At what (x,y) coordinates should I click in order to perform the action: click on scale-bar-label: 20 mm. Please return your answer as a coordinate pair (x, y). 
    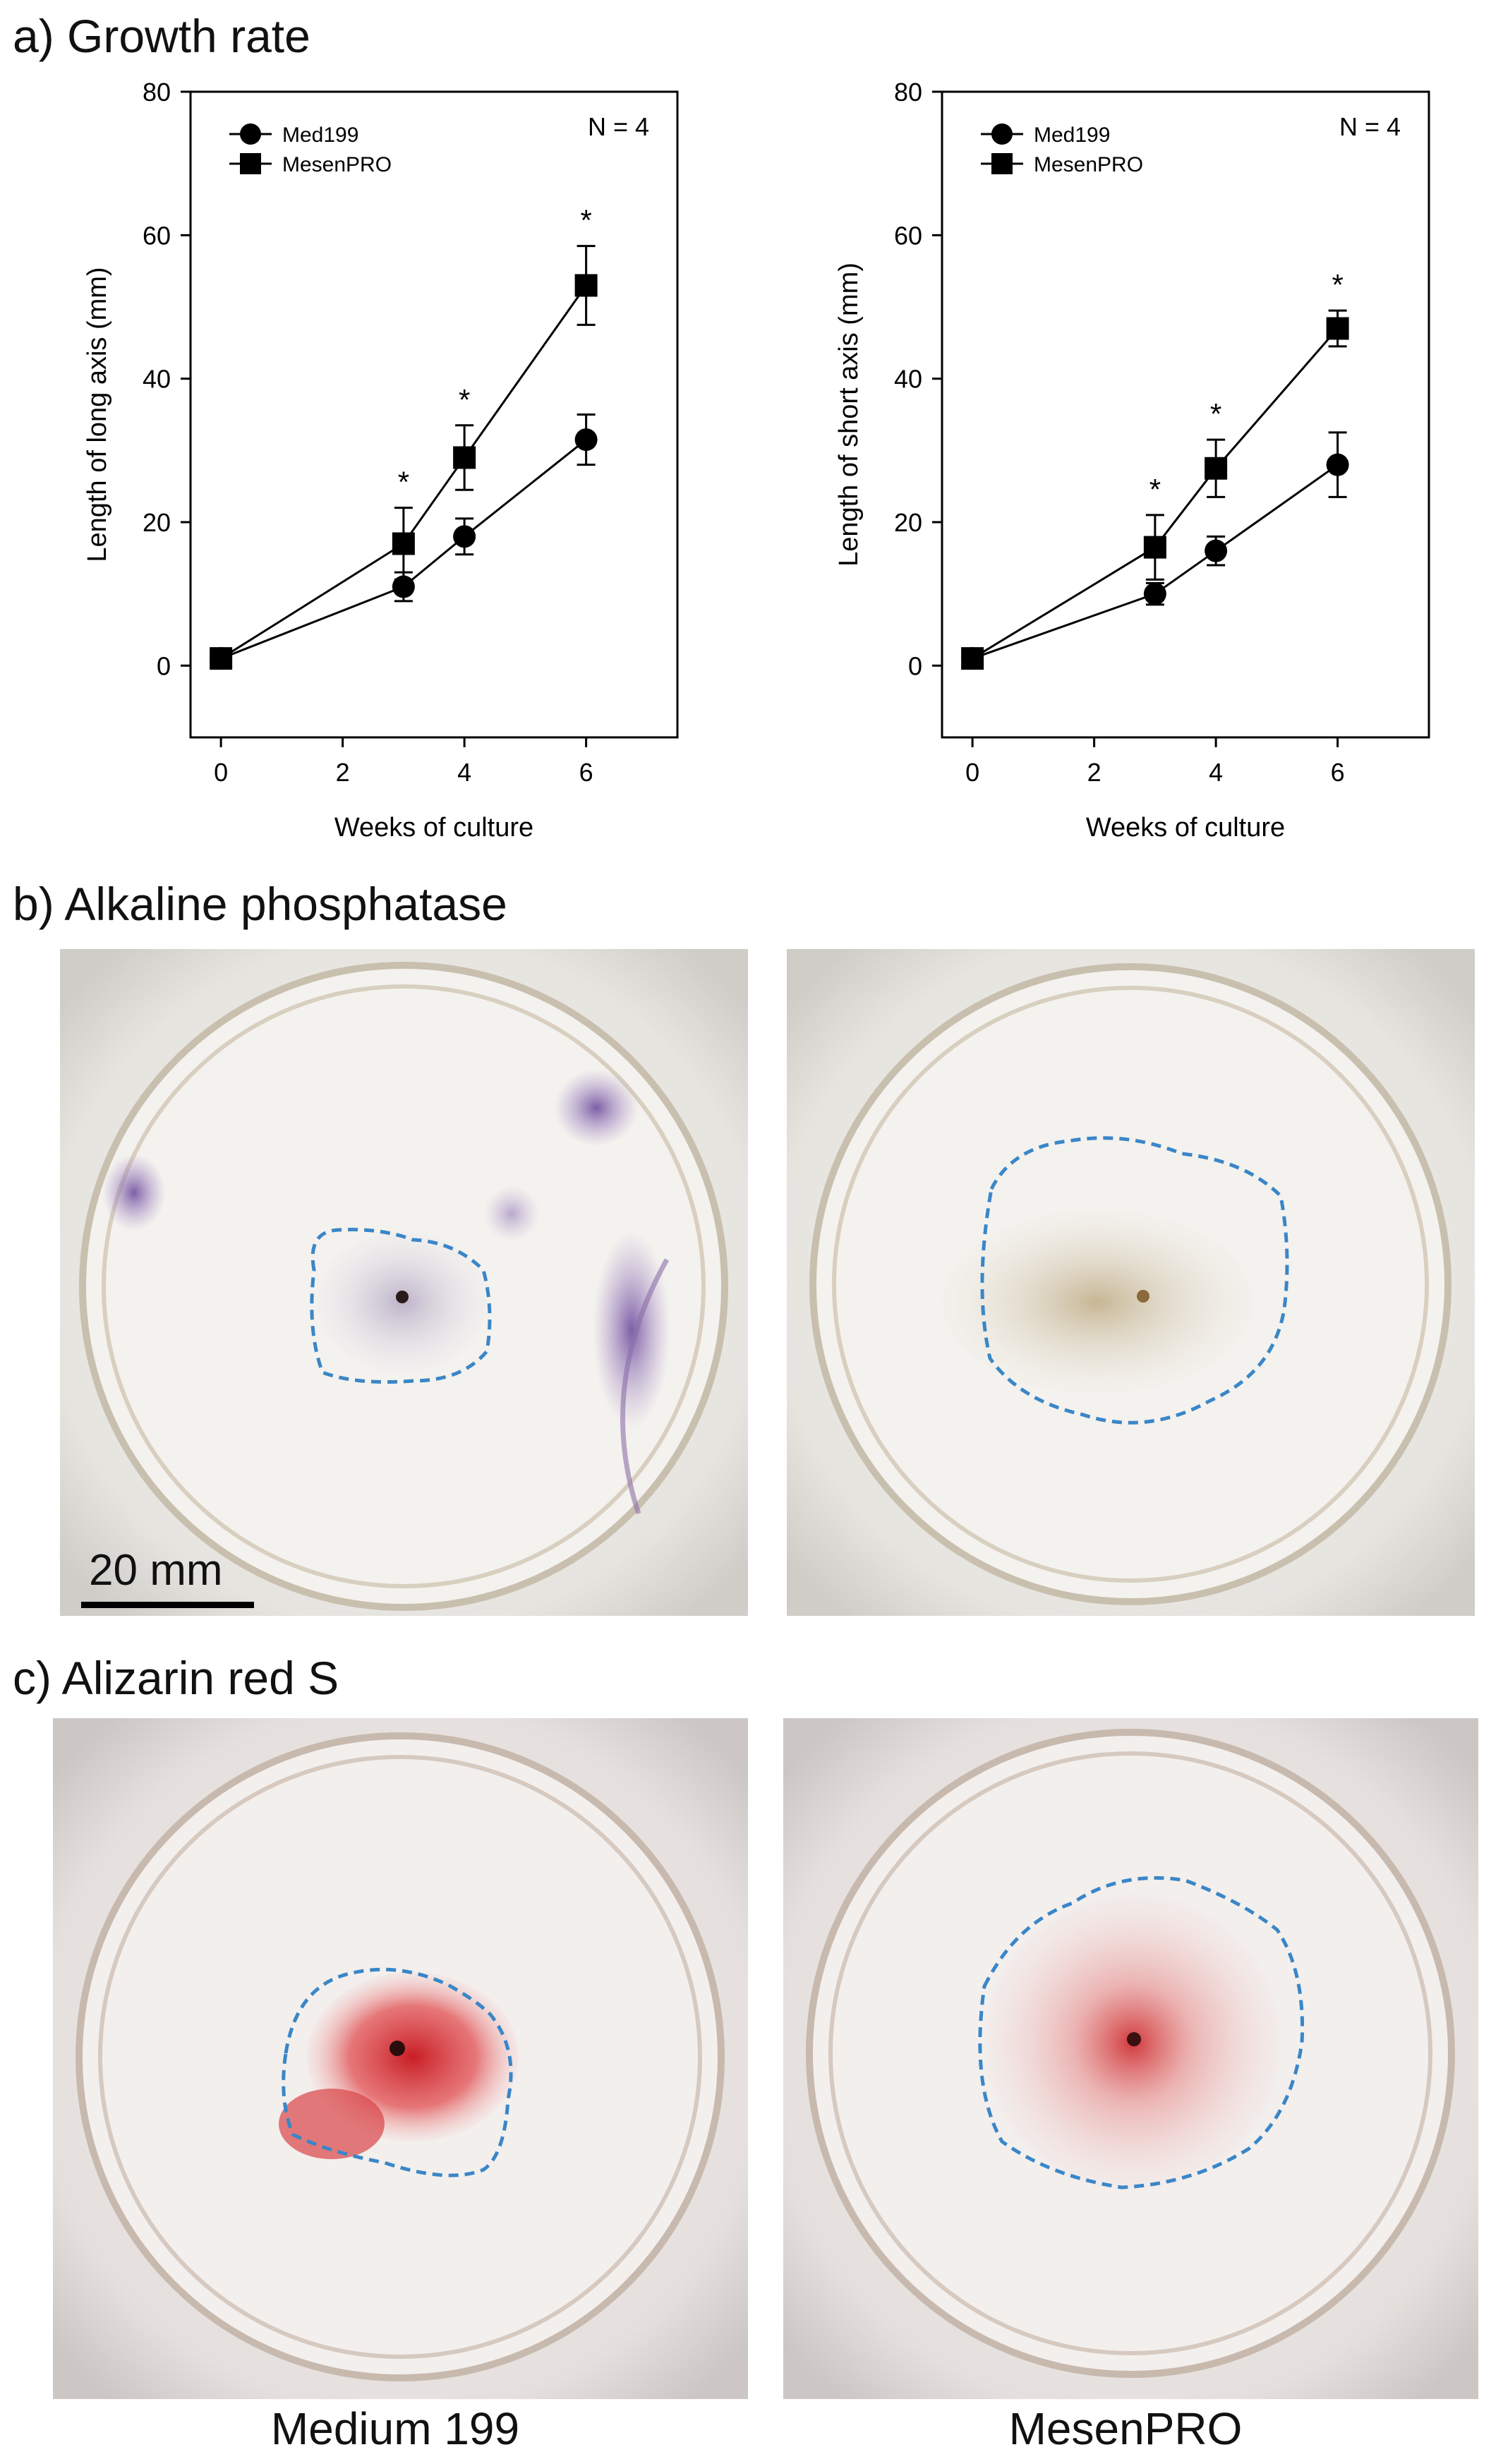
    Looking at the image, I should click on (156, 1570).